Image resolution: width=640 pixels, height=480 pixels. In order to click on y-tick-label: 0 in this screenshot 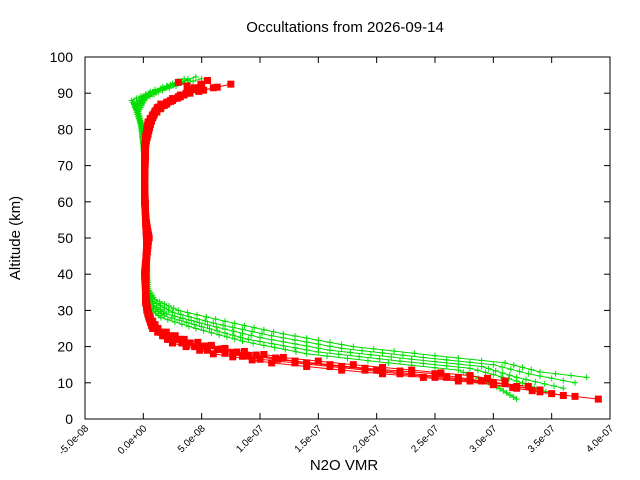, I will do `click(69, 419)`.